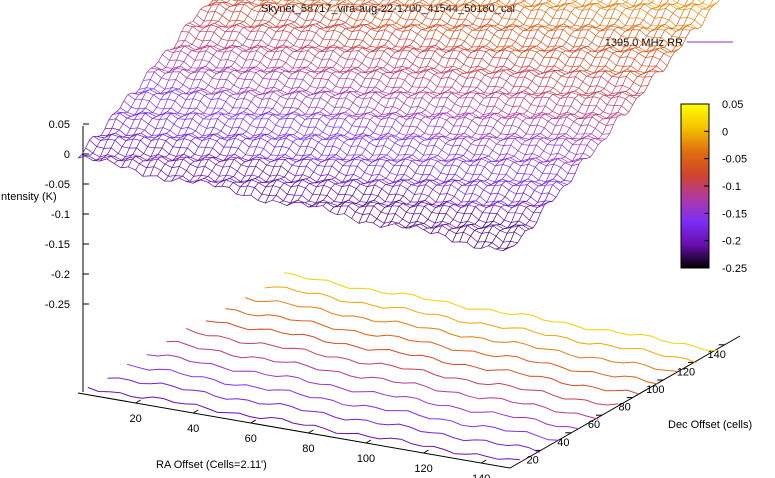  I want to click on y-tick-label: 100, so click(655, 390).